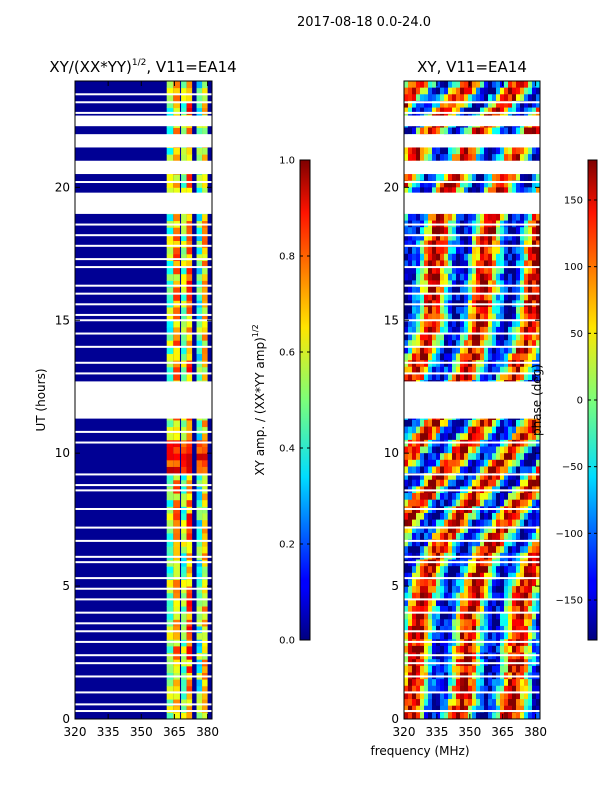 The width and height of the screenshot is (600, 804). What do you see at coordinates (90, 67) in the screenshot?
I see `left-title-main: XY/(XX*YY)` at bounding box center [90, 67].